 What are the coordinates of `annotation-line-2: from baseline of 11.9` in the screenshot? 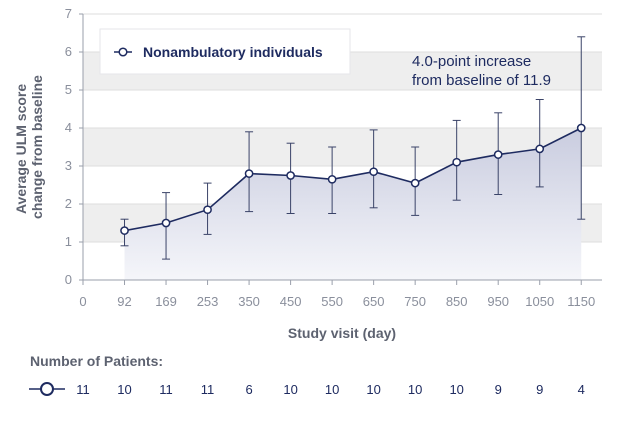 It's located at (481, 80).